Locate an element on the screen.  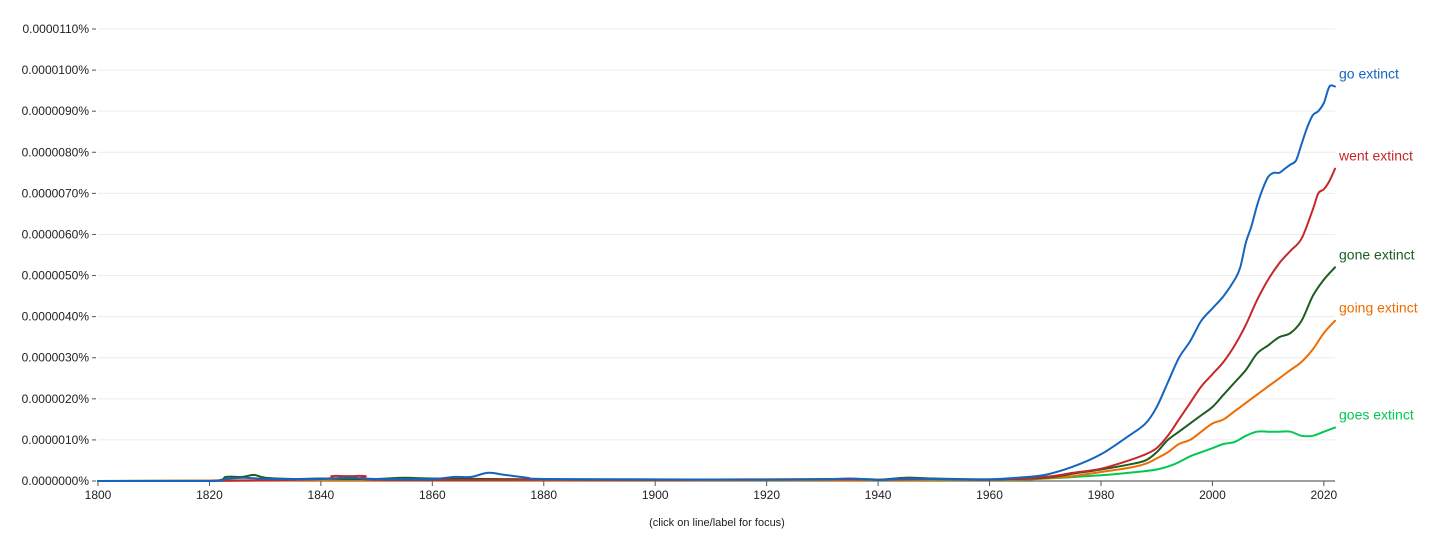
x-tick-label: 1840 is located at coordinates (321, 495).